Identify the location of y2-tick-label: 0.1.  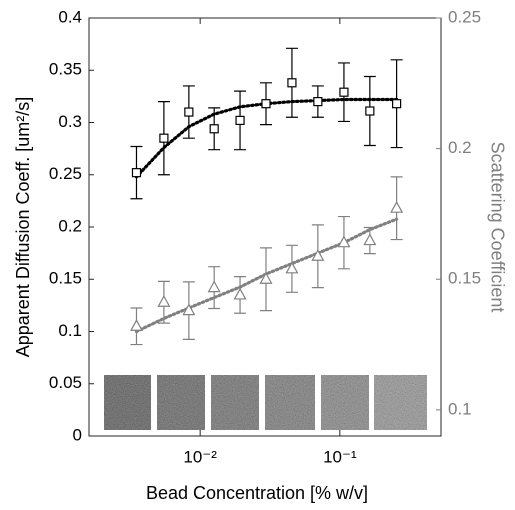
(460, 408).